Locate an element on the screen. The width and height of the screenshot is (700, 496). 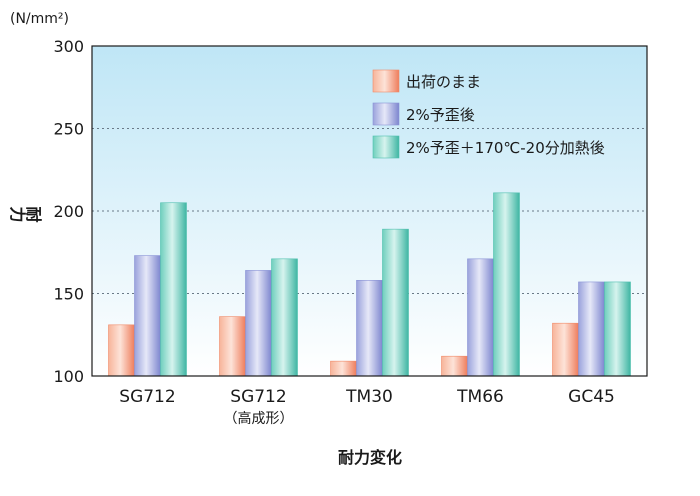
y-tick-label: 200 is located at coordinates (68, 211).